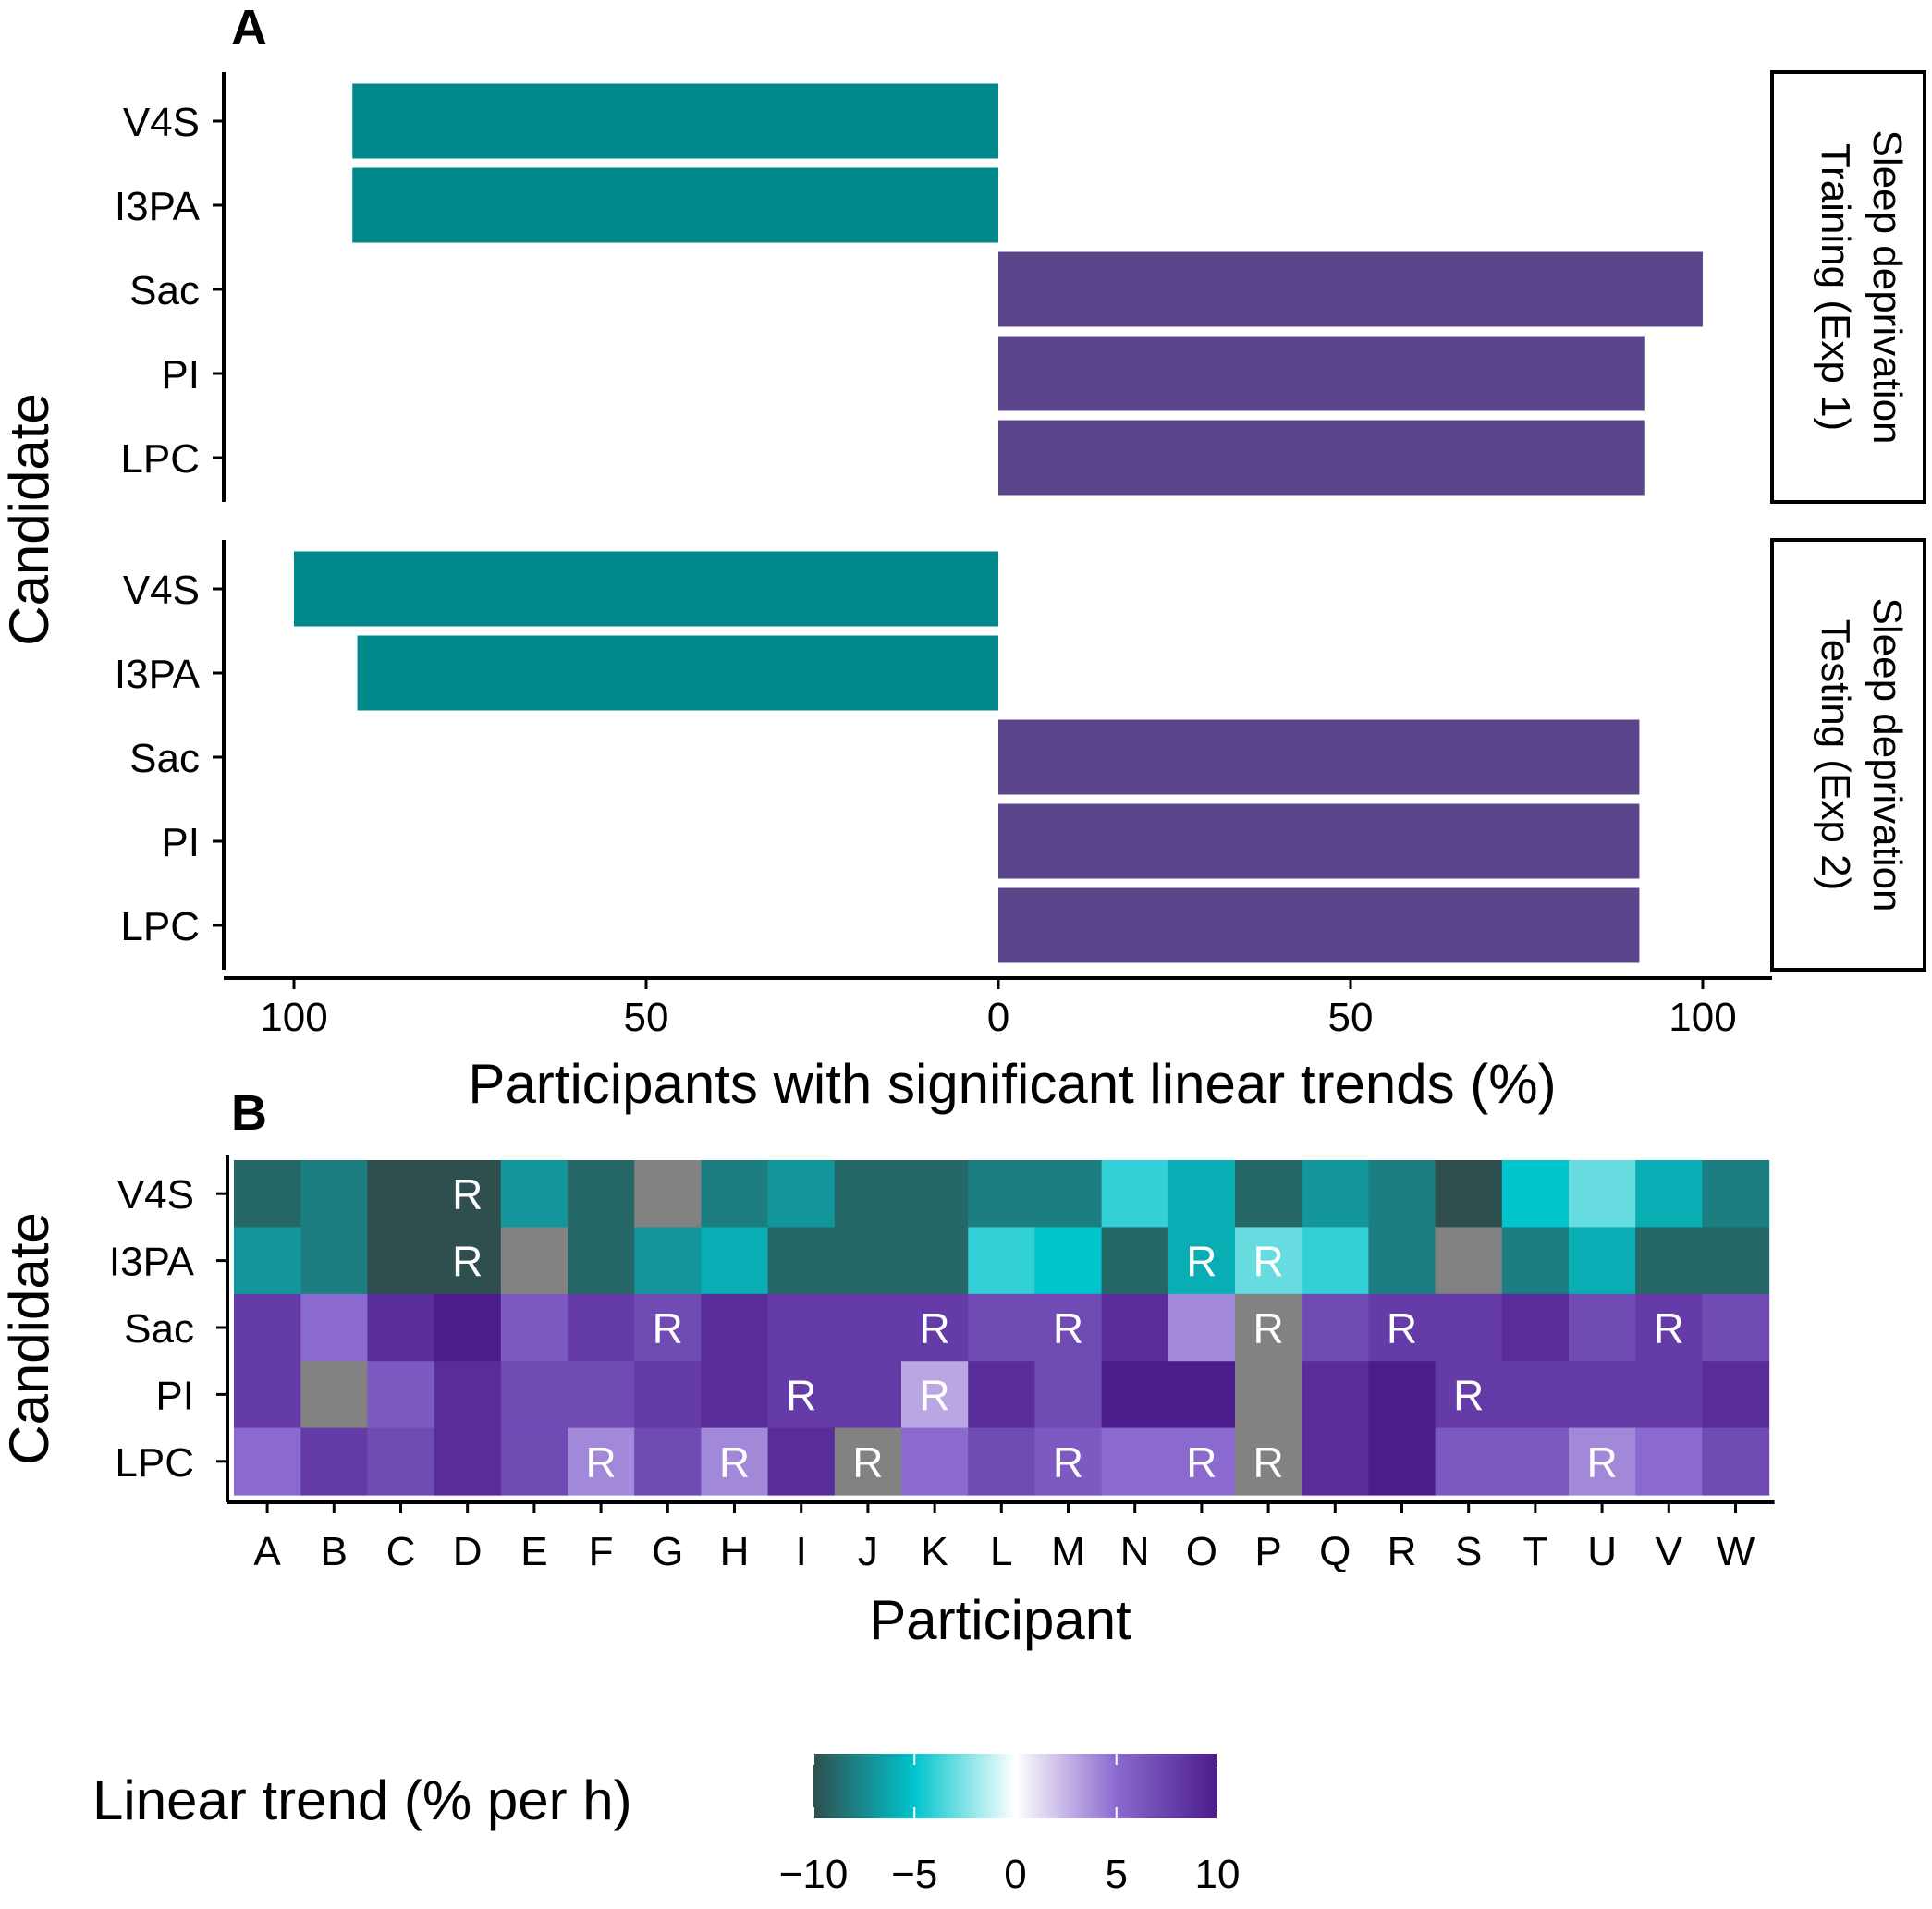 The image size is (1932, 1909). I want to click on panel-a-y-axis-title: Candidate, so click(30, 519).